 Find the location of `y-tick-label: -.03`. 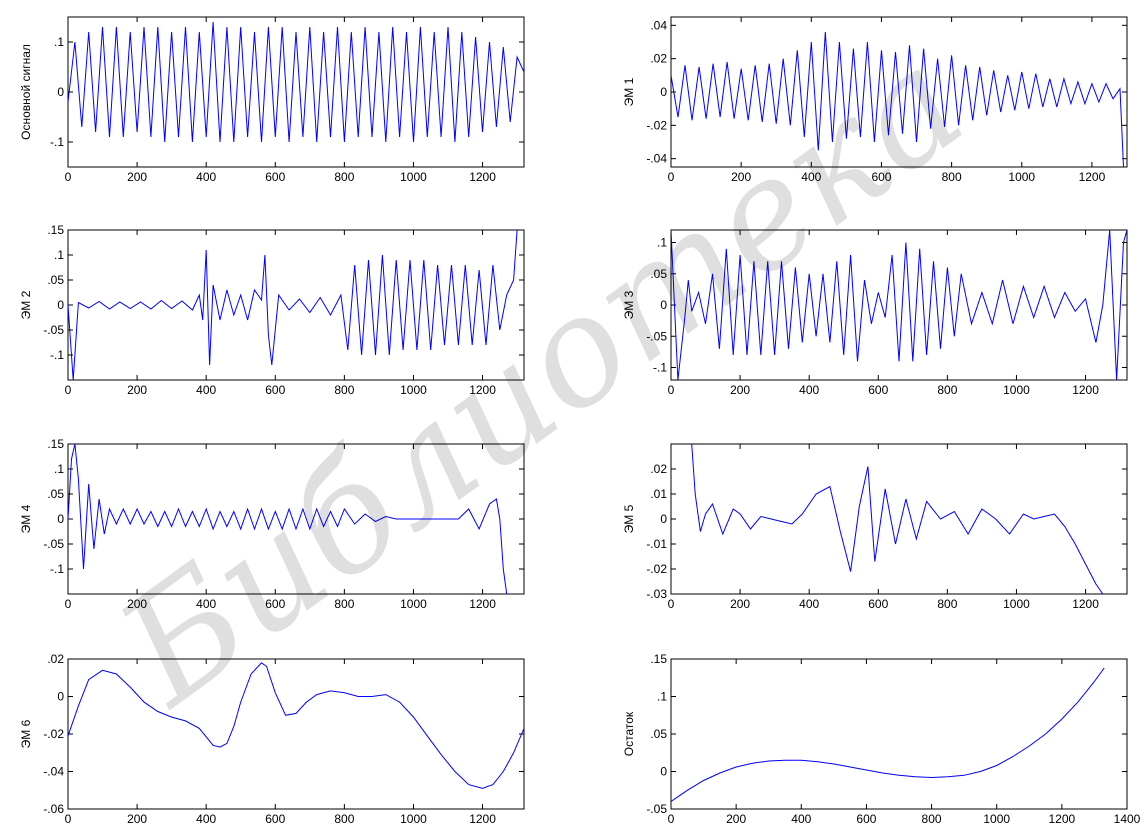

y-tick-label: -.03 is located at coordinates (656, 594).